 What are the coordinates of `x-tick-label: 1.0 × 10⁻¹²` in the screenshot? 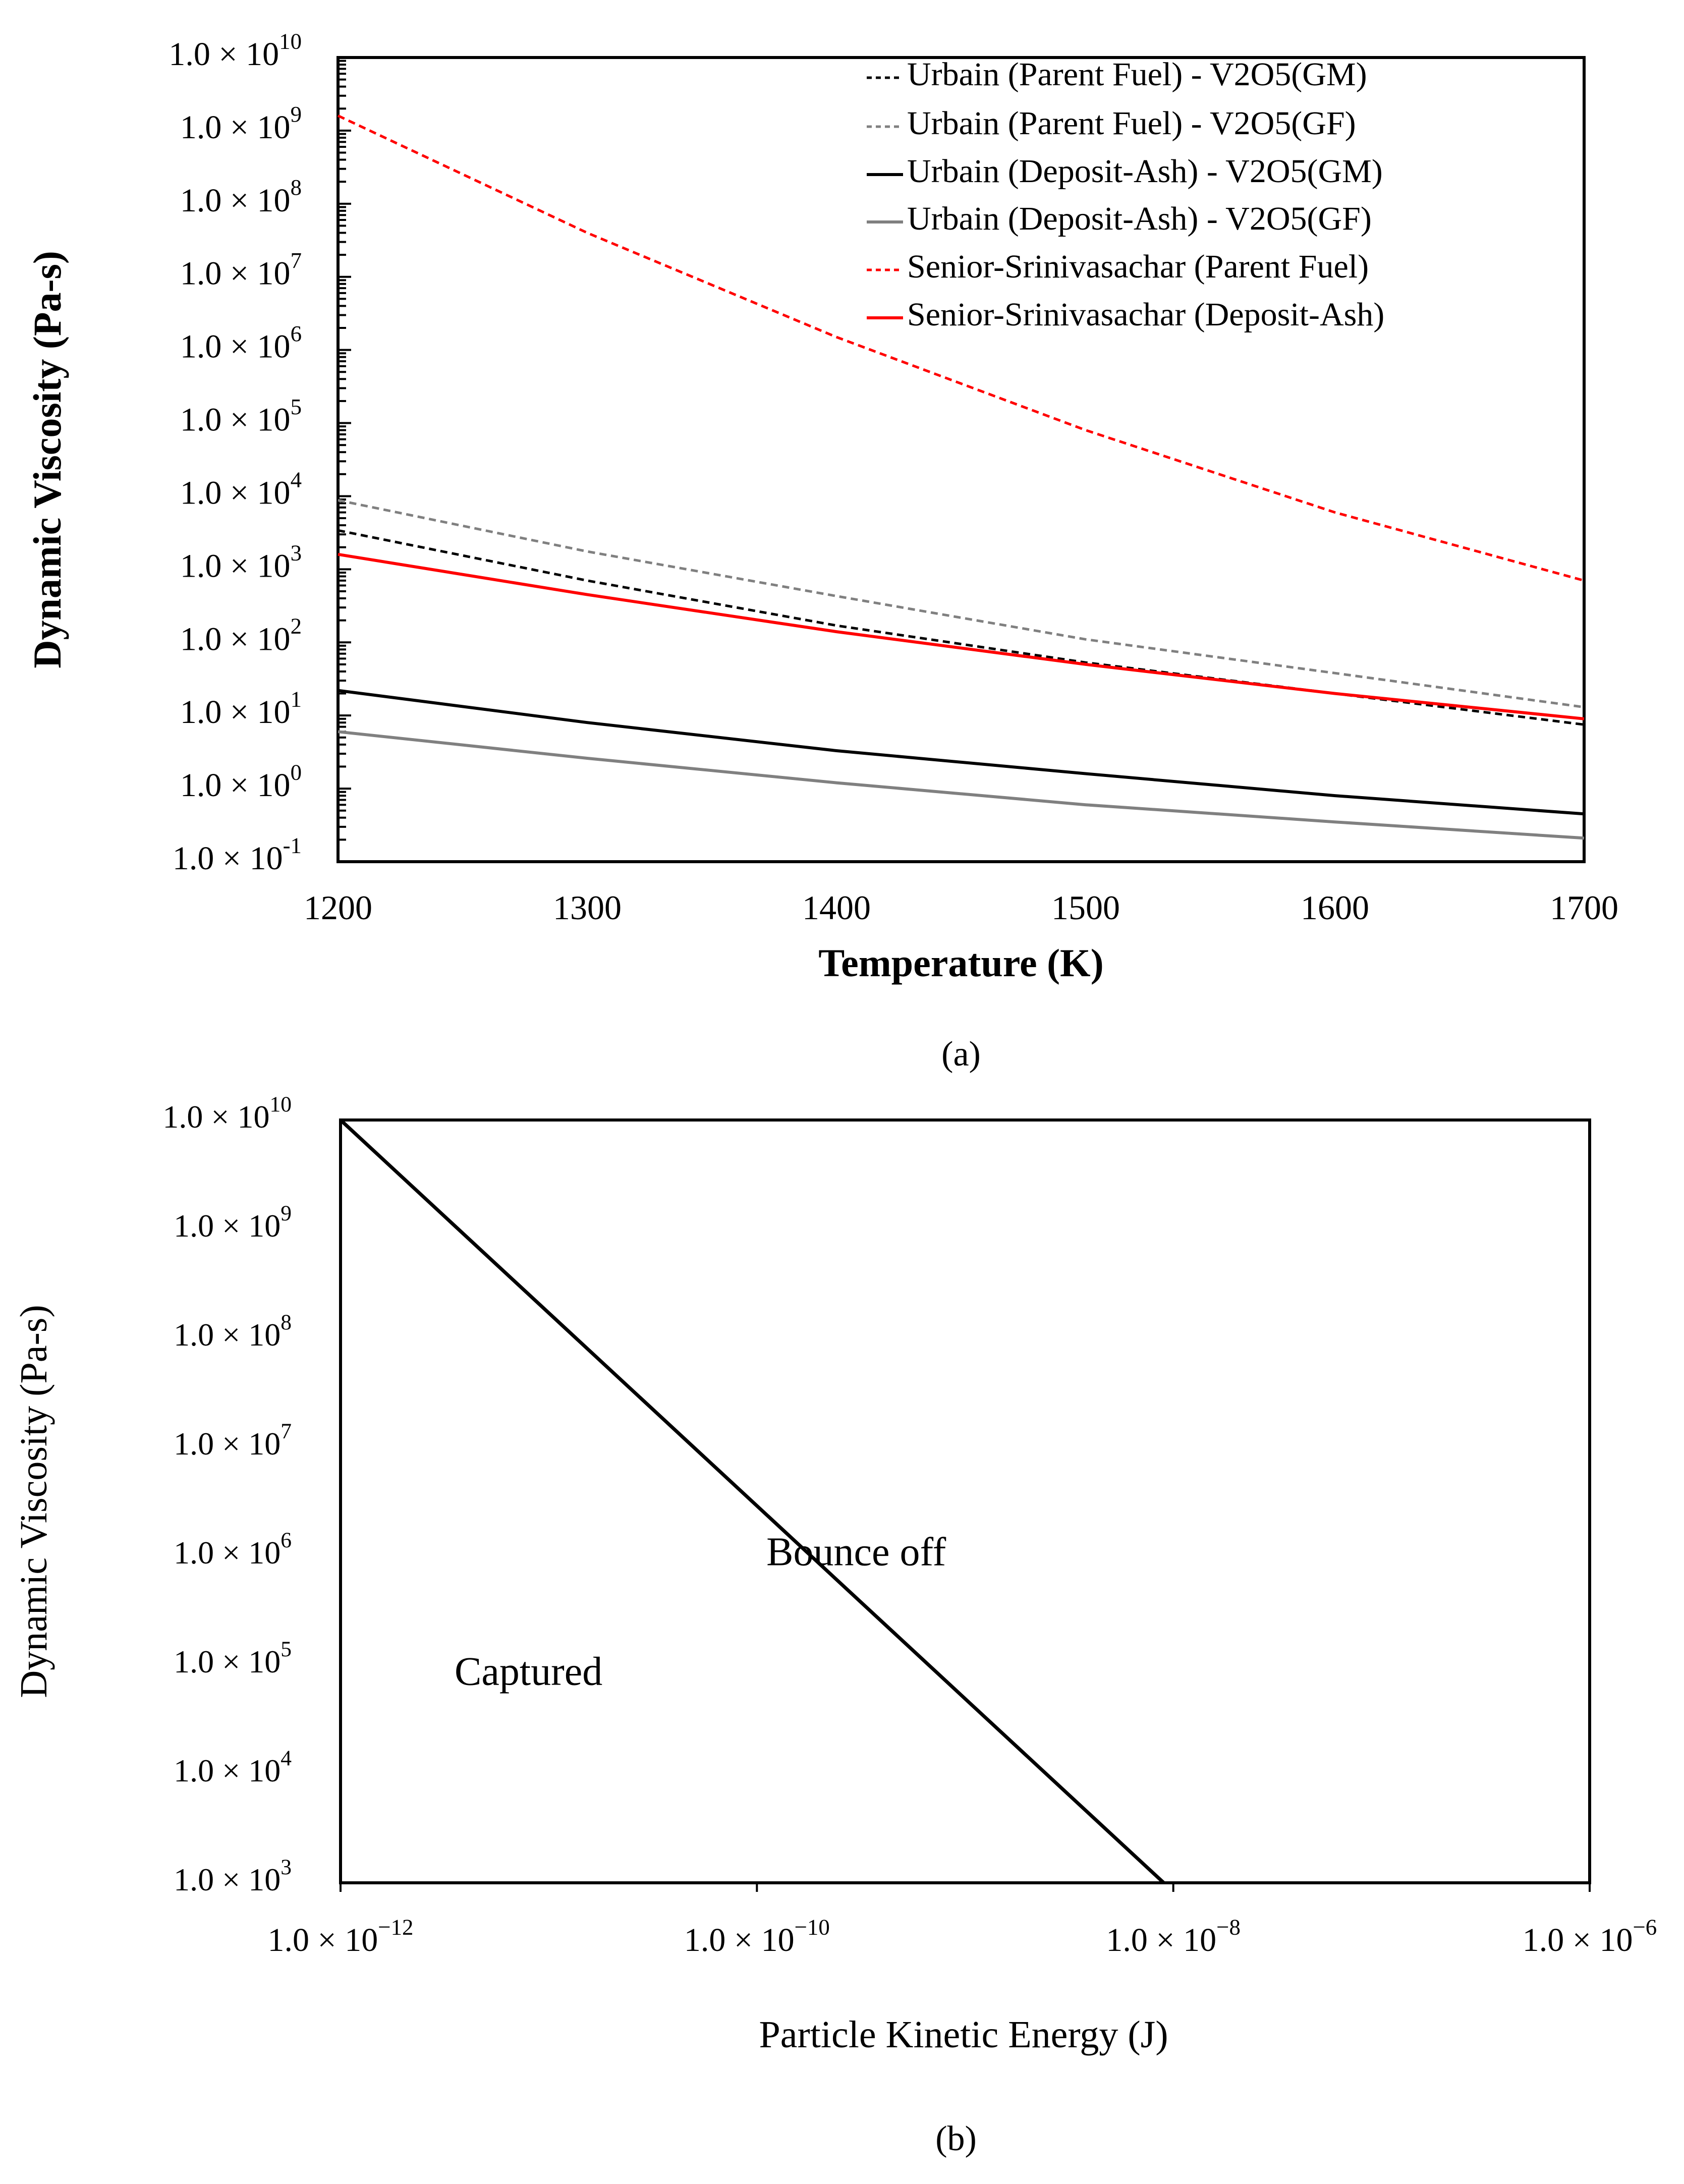 It's located at (341, 1937).